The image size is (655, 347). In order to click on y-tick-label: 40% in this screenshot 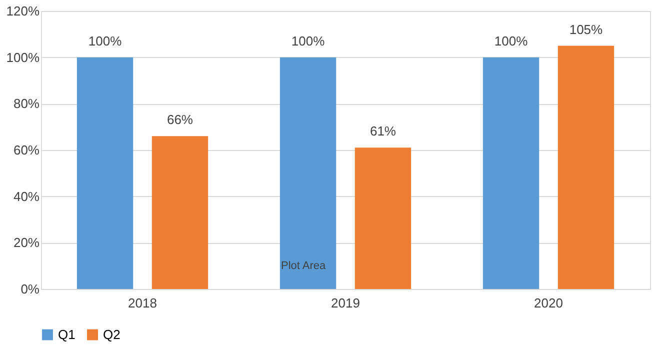, I will do `click(26, 196)`.